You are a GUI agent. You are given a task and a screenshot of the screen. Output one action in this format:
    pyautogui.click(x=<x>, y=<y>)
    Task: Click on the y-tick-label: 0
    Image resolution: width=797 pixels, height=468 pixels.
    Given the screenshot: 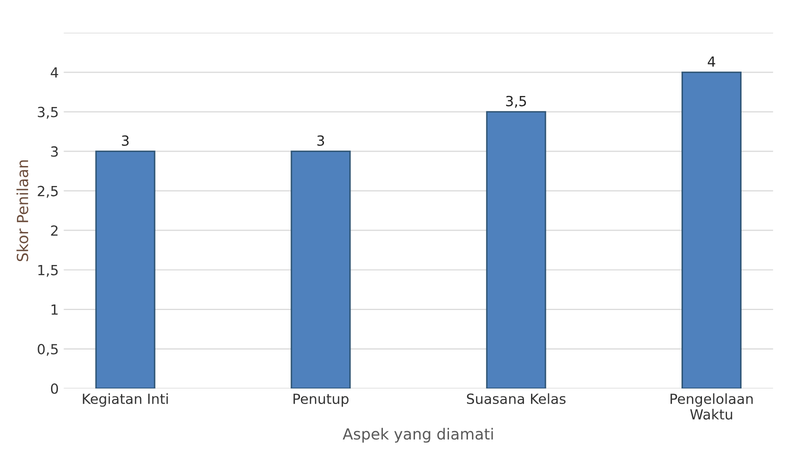 What is the action you would take?
    pyautogui.click(x=54, y=388)
    